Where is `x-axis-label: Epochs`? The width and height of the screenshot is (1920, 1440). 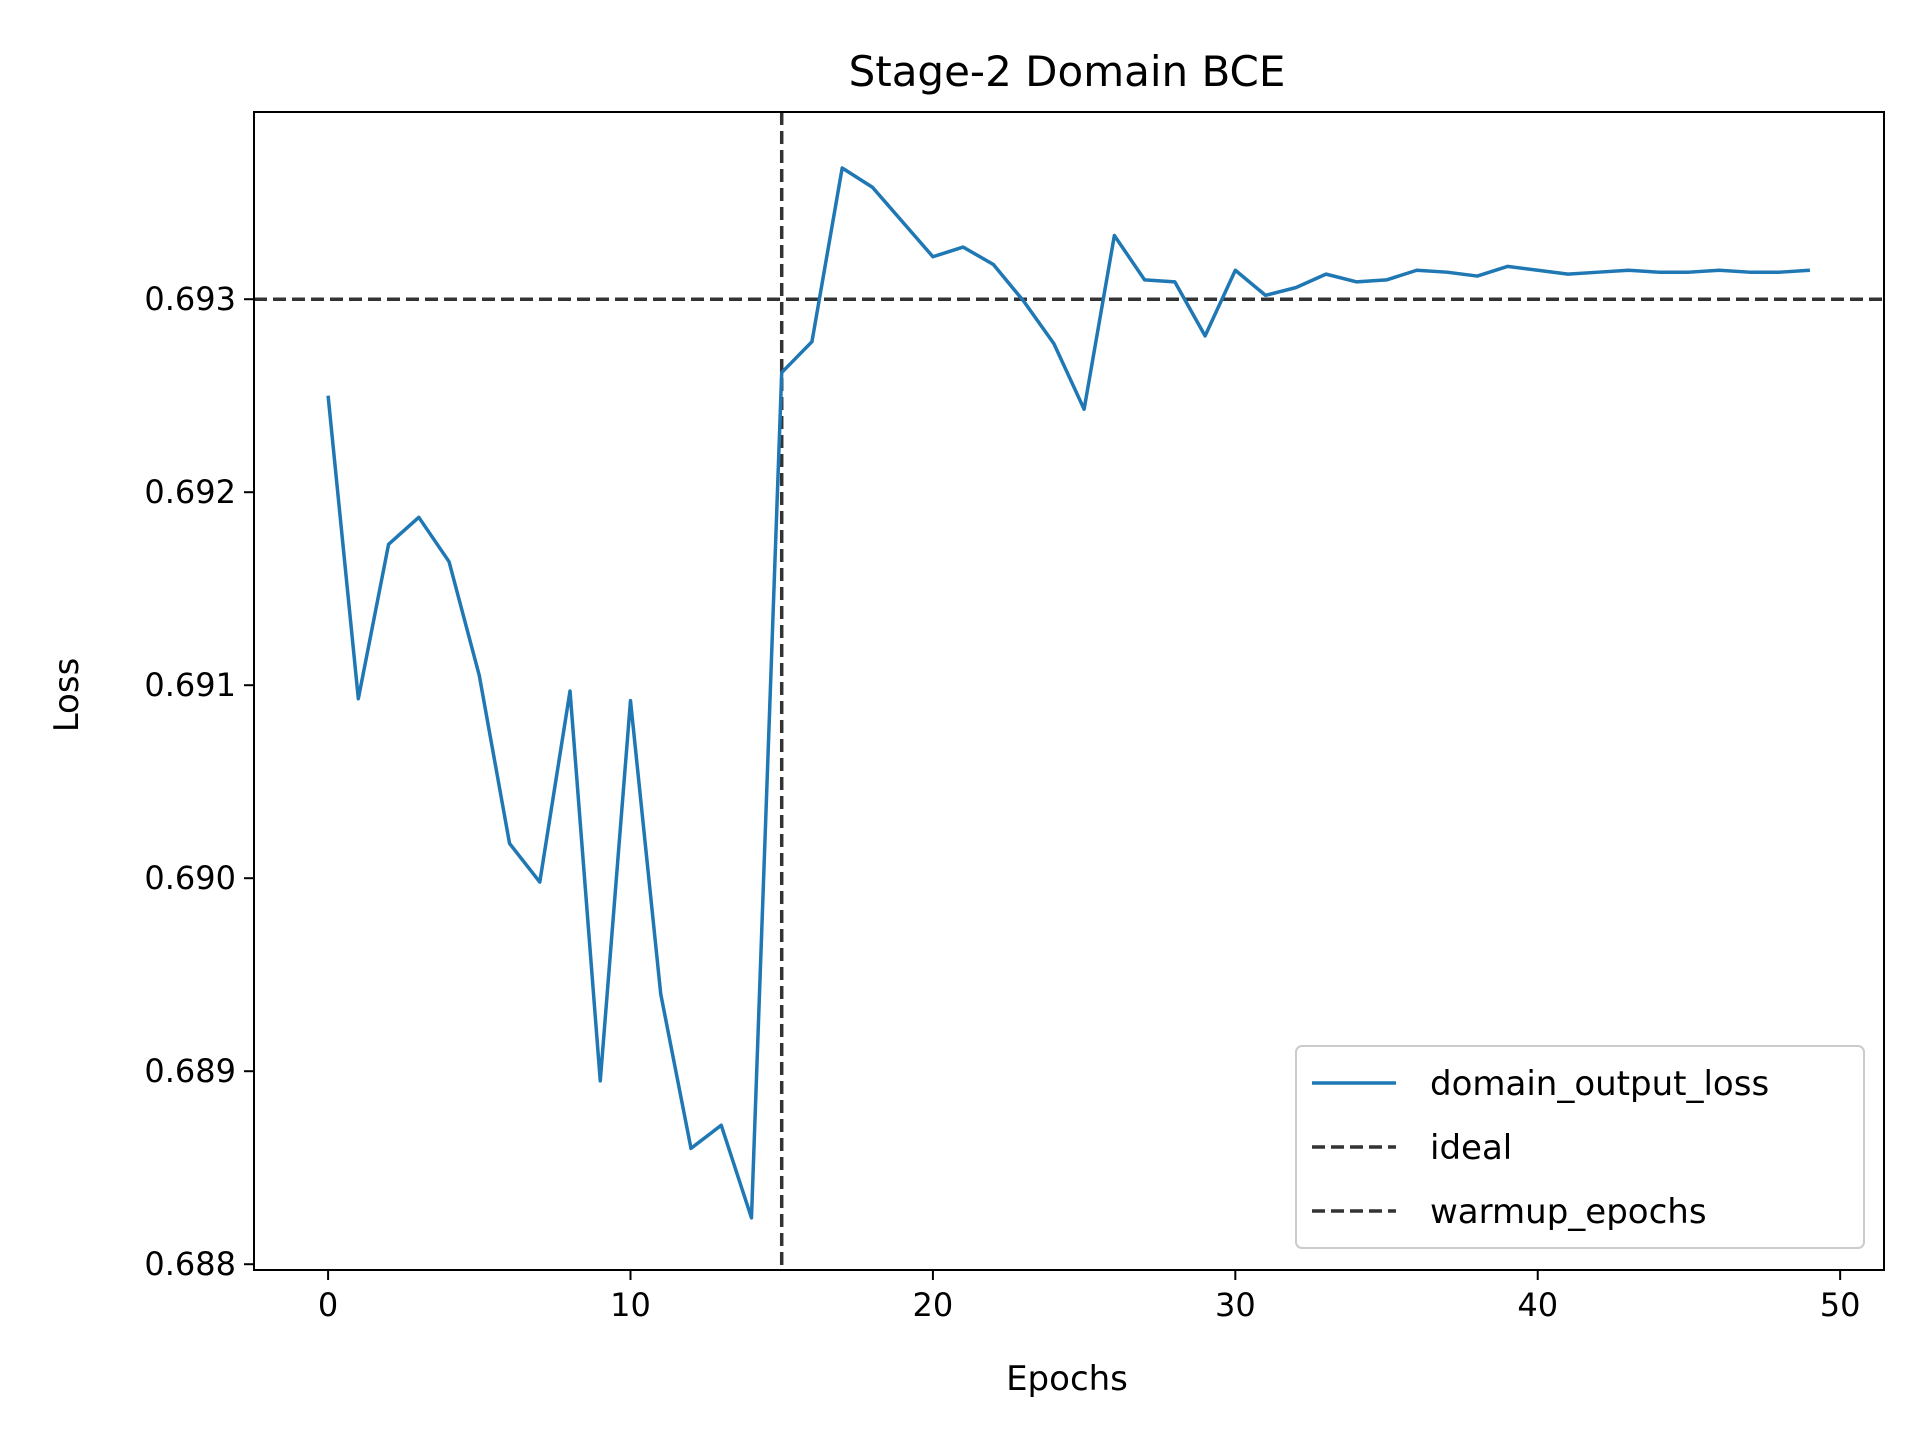
x-axis-label: Epochs is located at coordinates (1067, 1379).